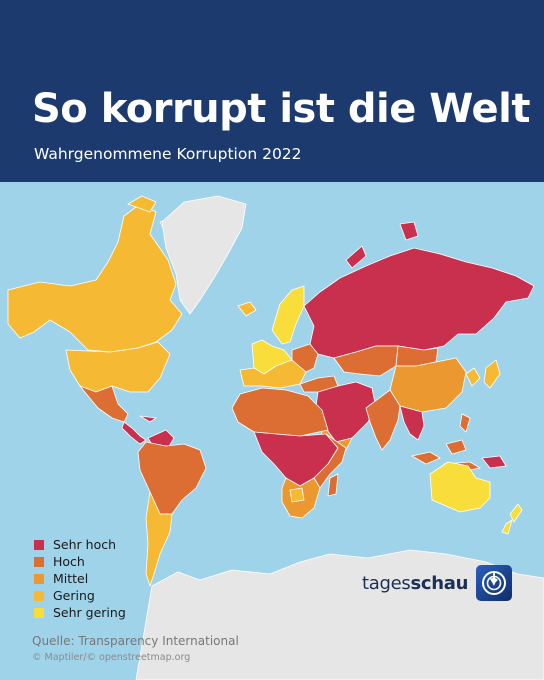 The height and width of the screenshot is (680, 544). I want to click on region-southeast-asia, so click(412, 423).